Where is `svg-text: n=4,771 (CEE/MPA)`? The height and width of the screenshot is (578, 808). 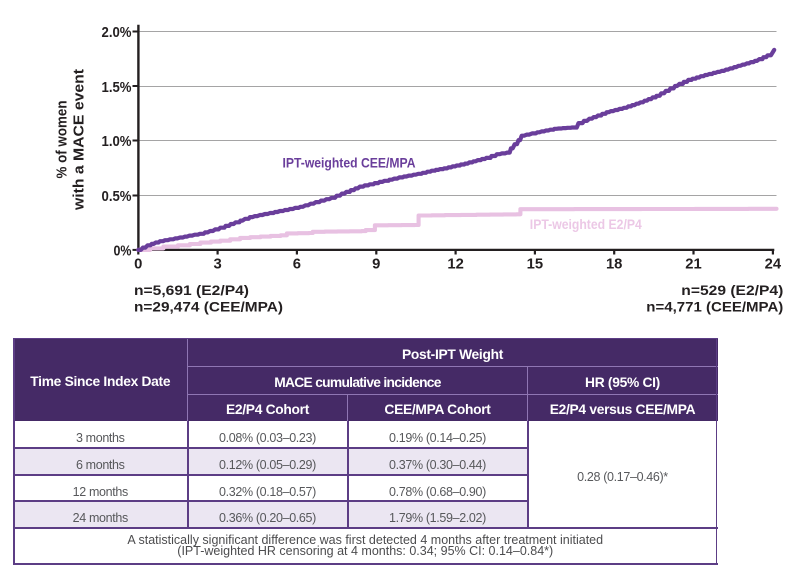 svg-text: n=4,771 (CEE/MPA) is located at coordinates (714, 307).